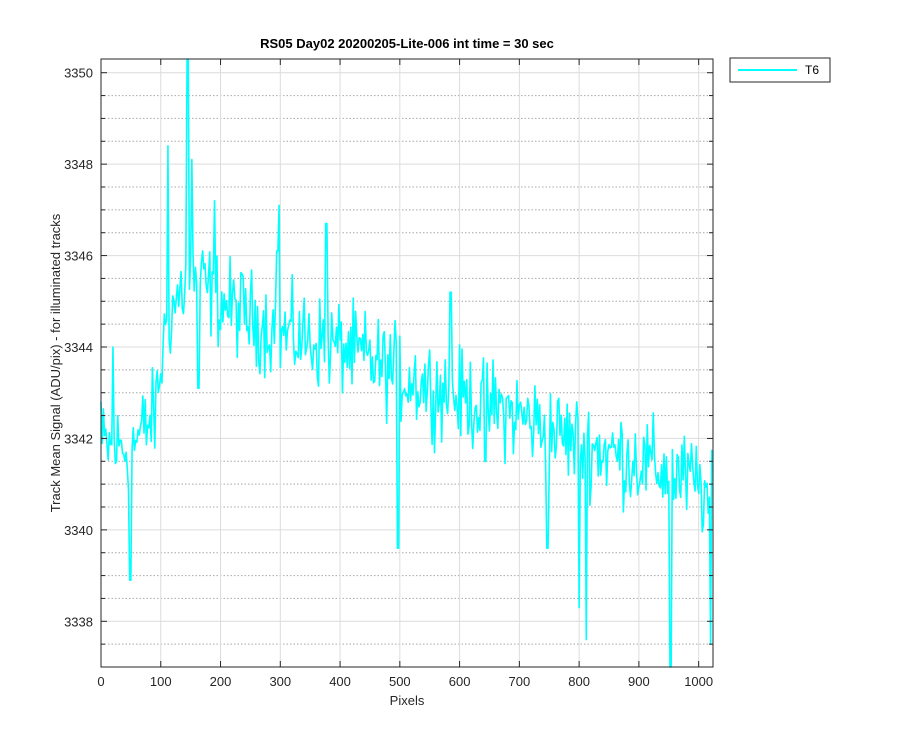  What do you see at coordinates (78, 73) in the screenshot?
I see `y-tick-label: 3350` at bounding box center [78, 73].